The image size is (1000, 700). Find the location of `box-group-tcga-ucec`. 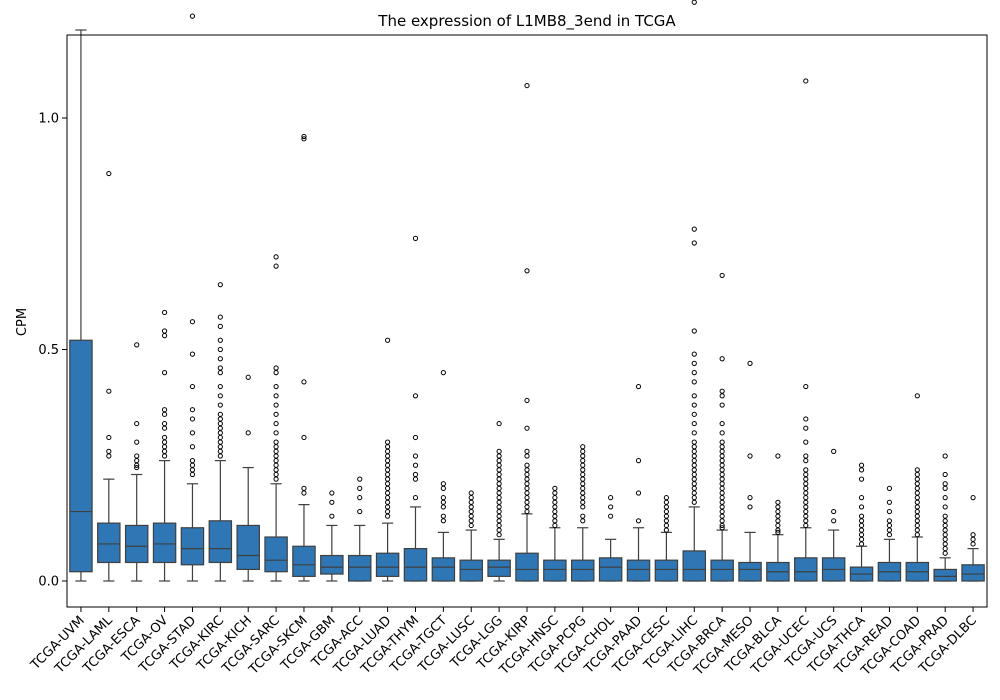

box-group-tcga-ucec is located at coordinates (806, 330).